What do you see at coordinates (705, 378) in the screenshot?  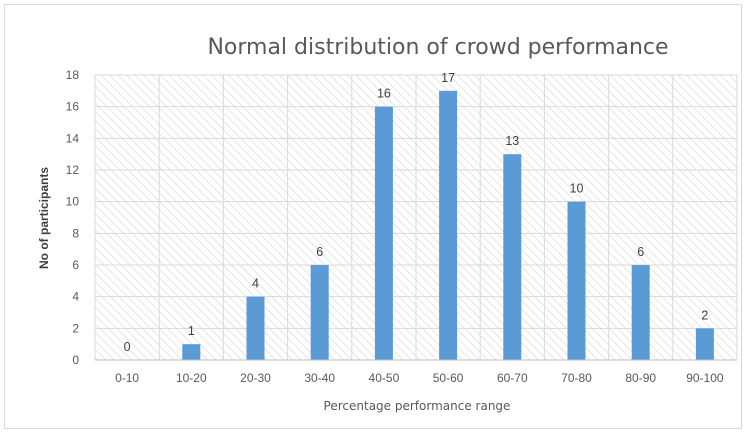 I see `x-tick-label: 90-100` at bounding box center [705, 378].